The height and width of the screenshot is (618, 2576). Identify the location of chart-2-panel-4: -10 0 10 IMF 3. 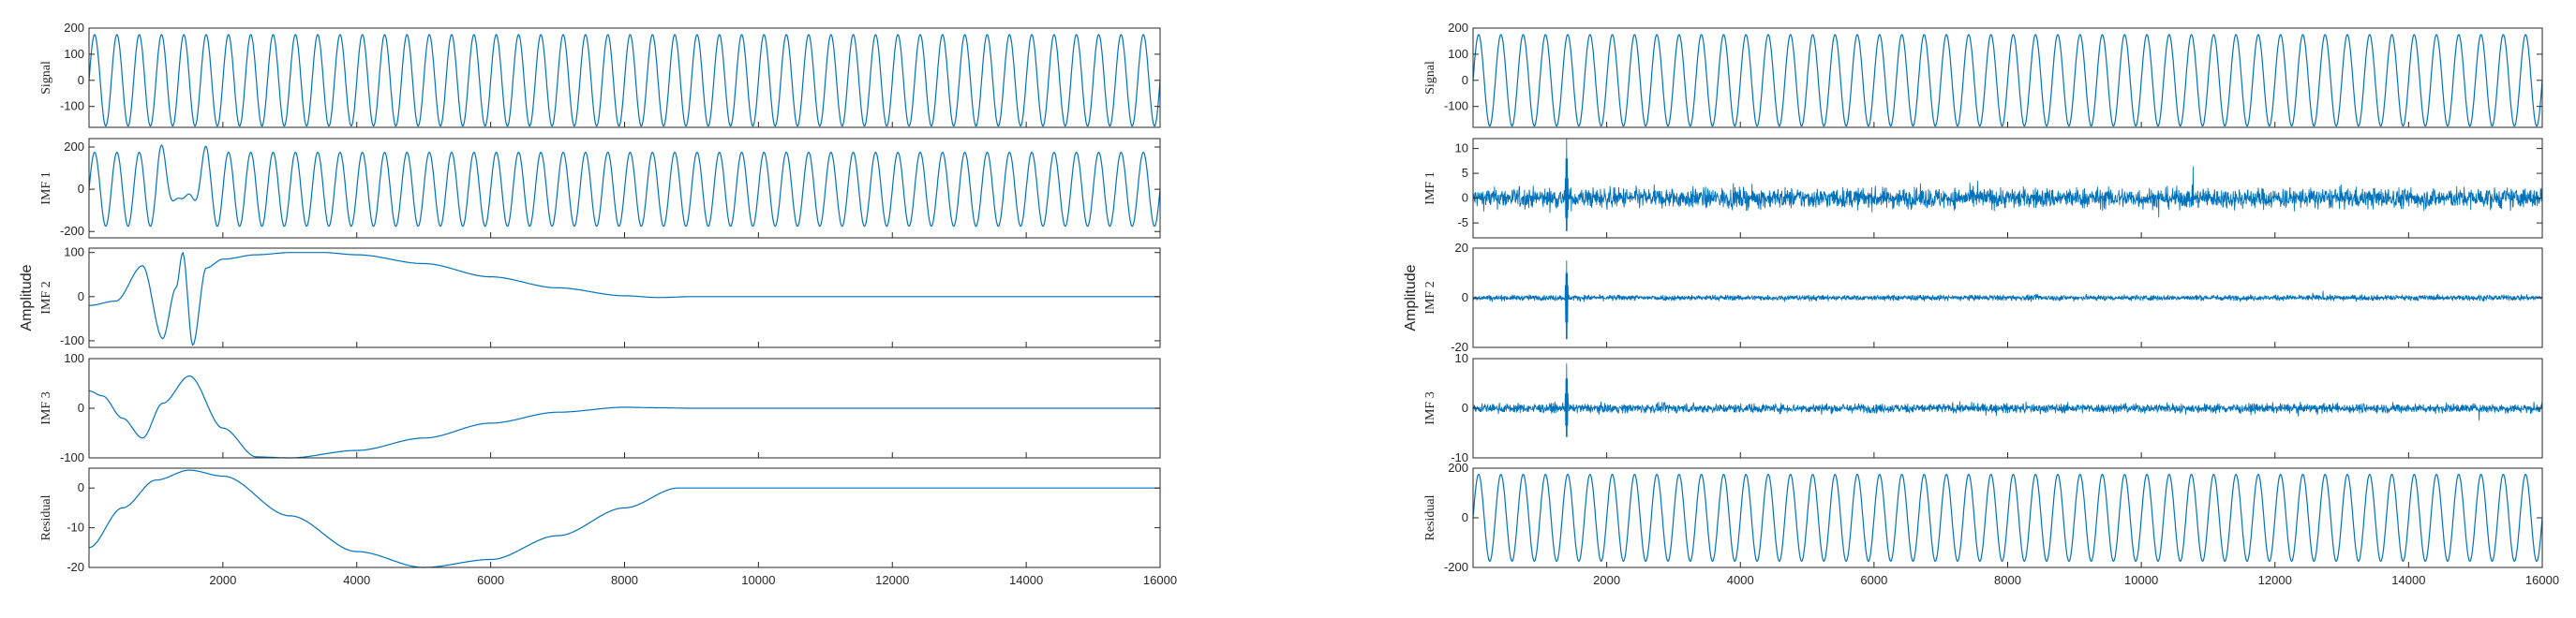
(1983, 407).